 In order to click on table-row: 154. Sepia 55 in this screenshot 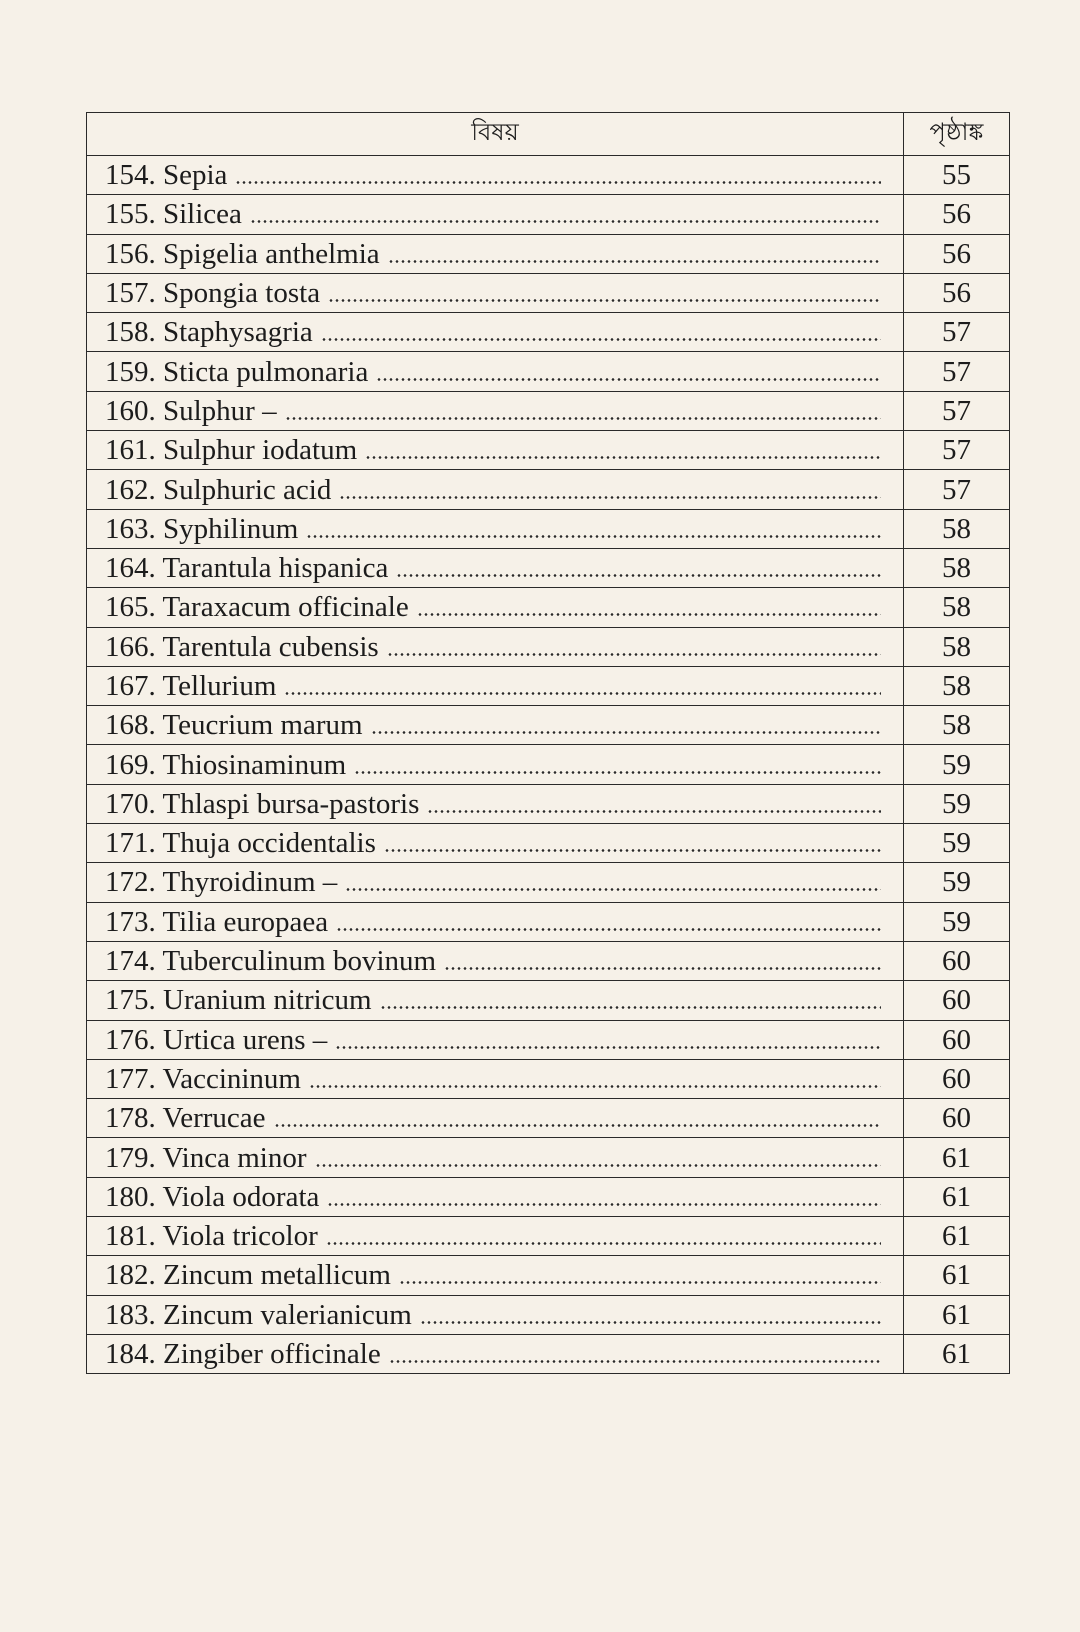, I will do `click(548, 175)`.